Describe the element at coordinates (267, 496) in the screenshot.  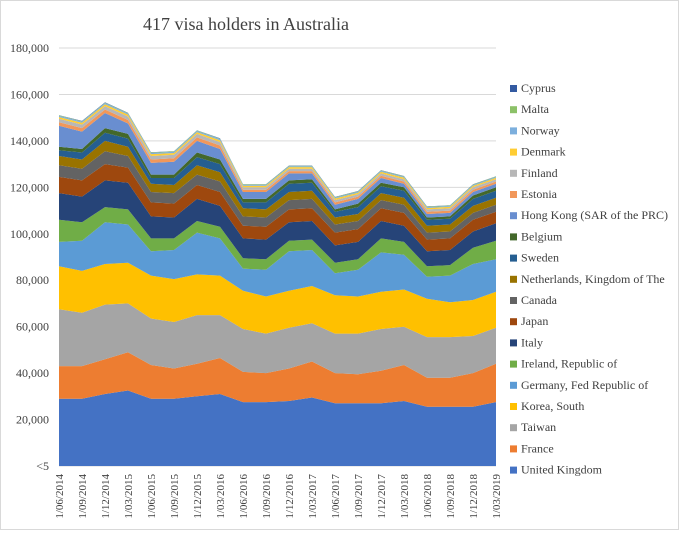
I see `x-tick-label: 1/09/2016` at that location.